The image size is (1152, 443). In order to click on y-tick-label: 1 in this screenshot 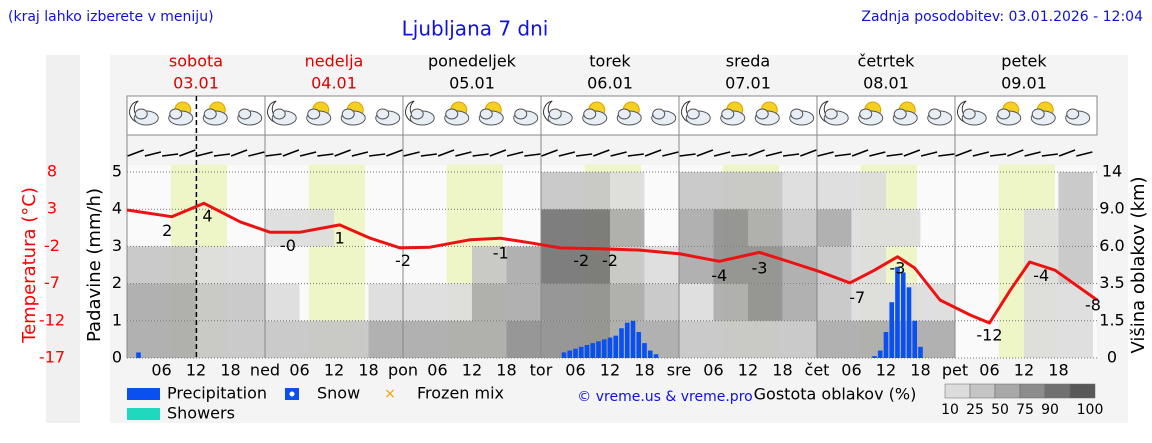, I will do `click(117, 319)`.